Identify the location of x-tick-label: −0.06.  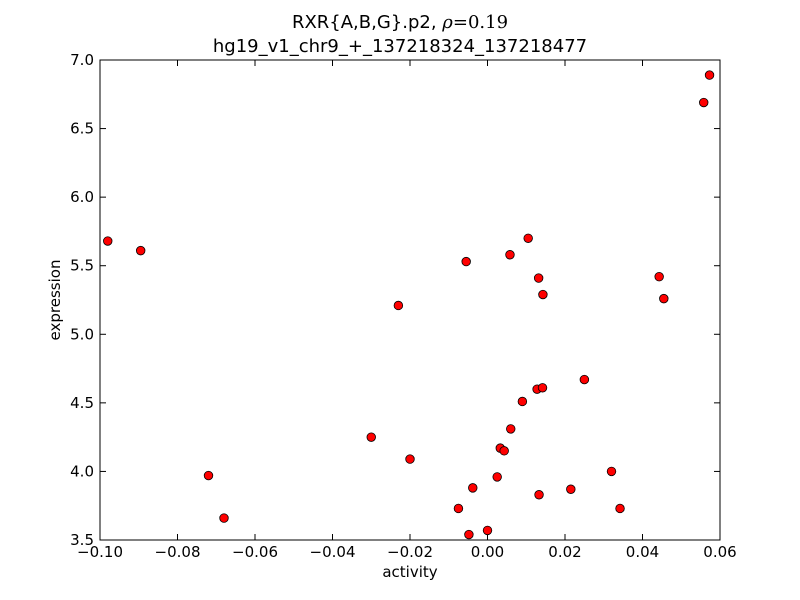
(255, 552).